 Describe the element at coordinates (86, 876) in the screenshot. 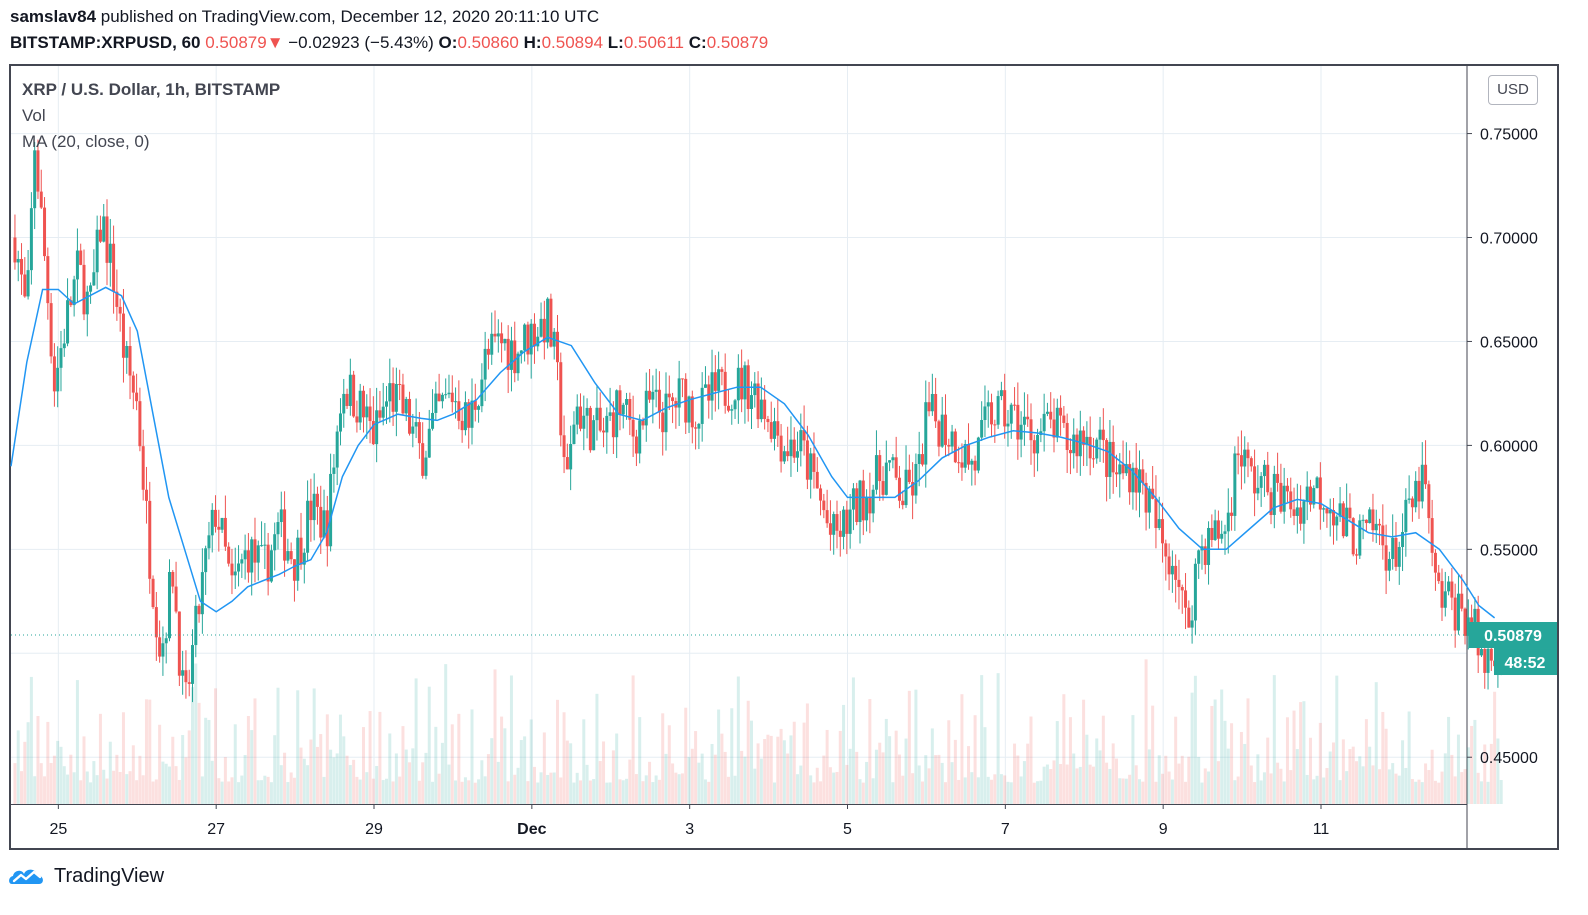

I see `footer-brand: TradingView` at that location.